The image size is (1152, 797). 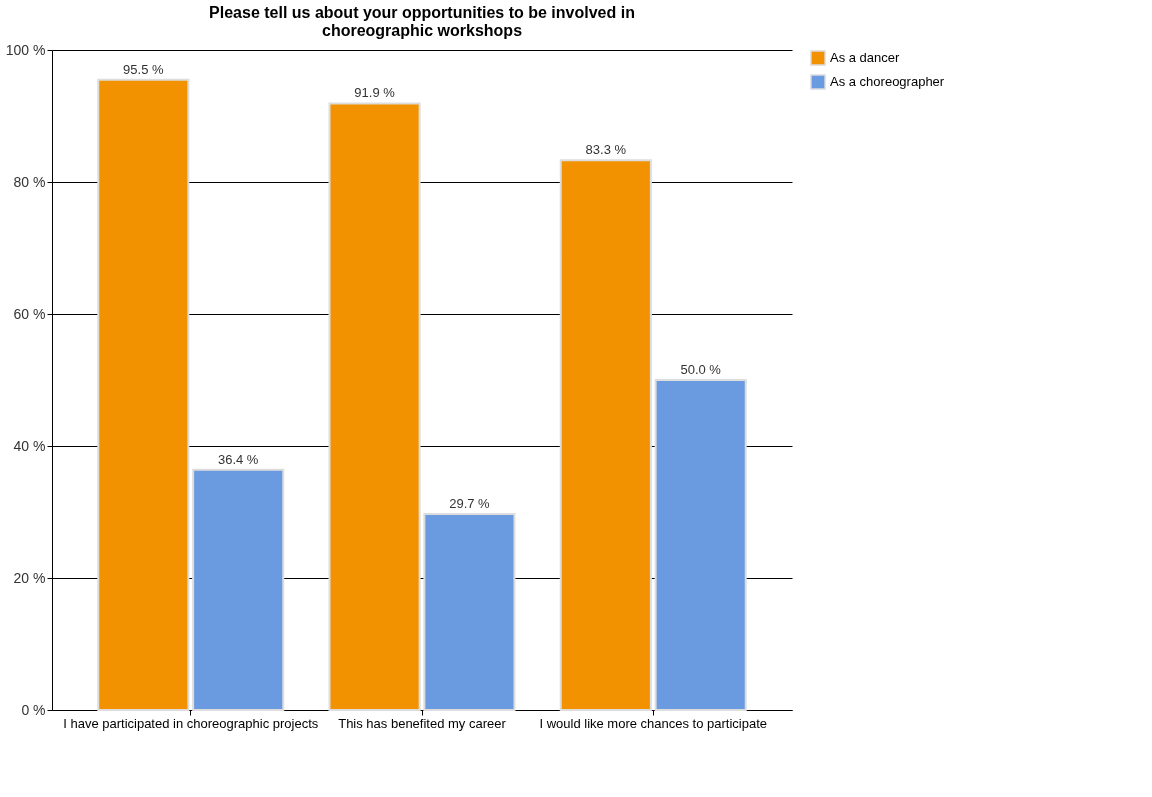 What do you see at coordinates (29, 445) in the screenshot?
I see `y-tick-label: 40 %` at bounding box center [29, 445].